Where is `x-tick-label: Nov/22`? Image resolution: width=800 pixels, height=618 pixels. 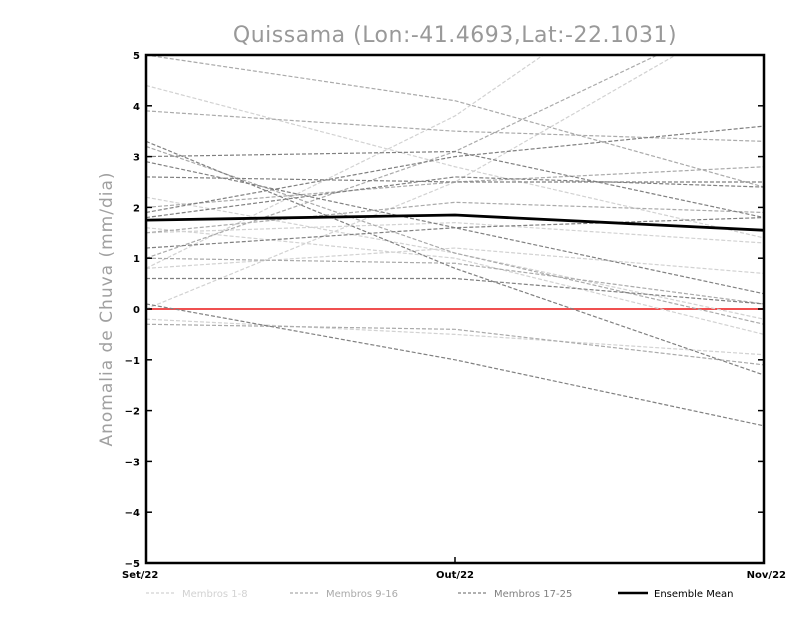
x-tick-label: Nov/22 is located at coordinates (766, 575).